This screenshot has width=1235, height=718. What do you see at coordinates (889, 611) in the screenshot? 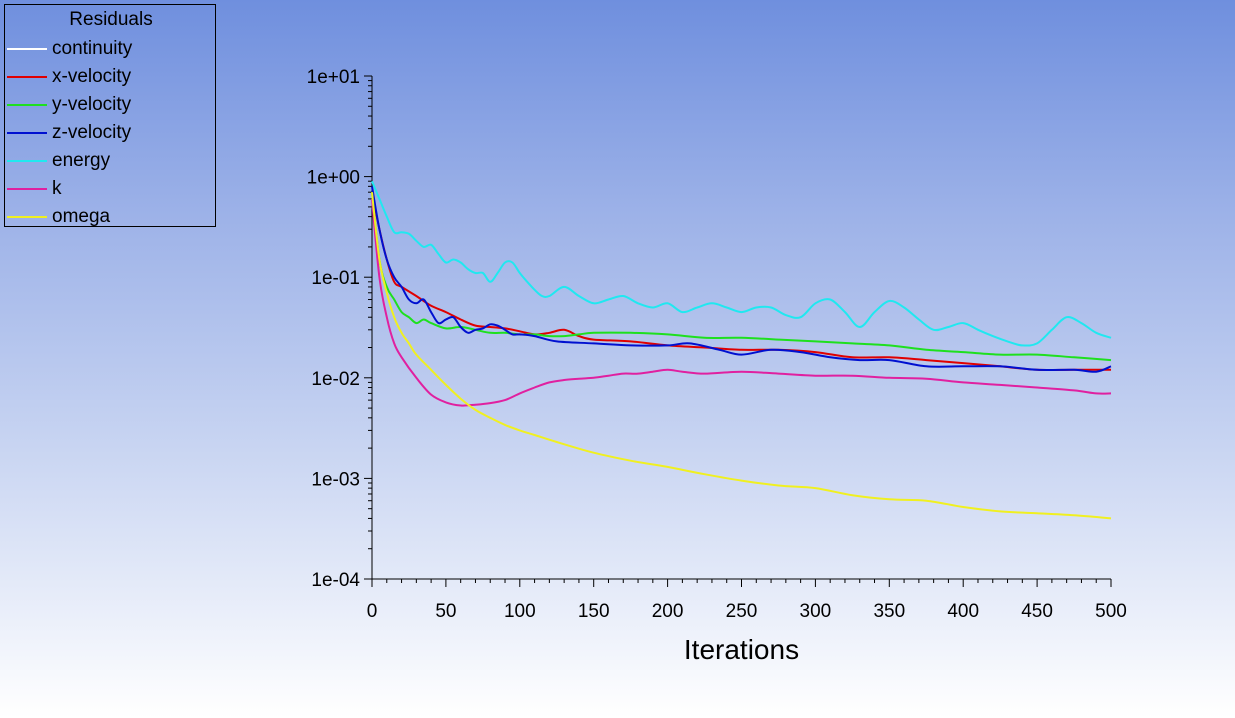
I see `x-tick-label: 350` at bounding box center [889, 611].